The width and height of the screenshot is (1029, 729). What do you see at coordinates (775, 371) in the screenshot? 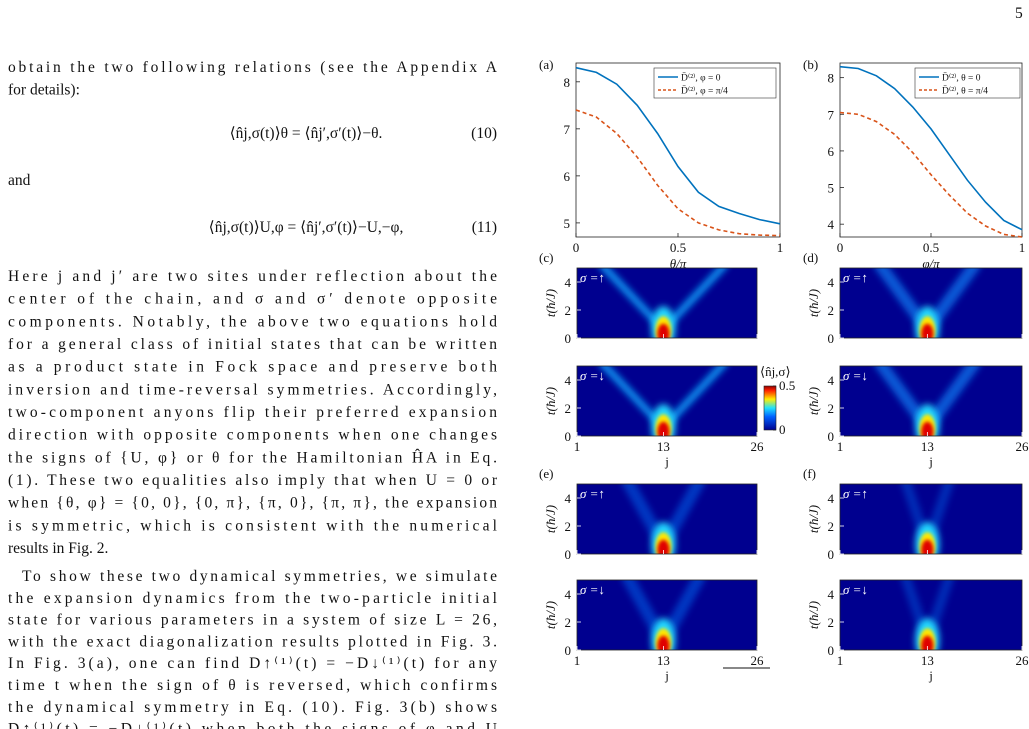
I see `colorbar-label: ⟨n̂j,σ⟩` at bounding box center [775, 371].